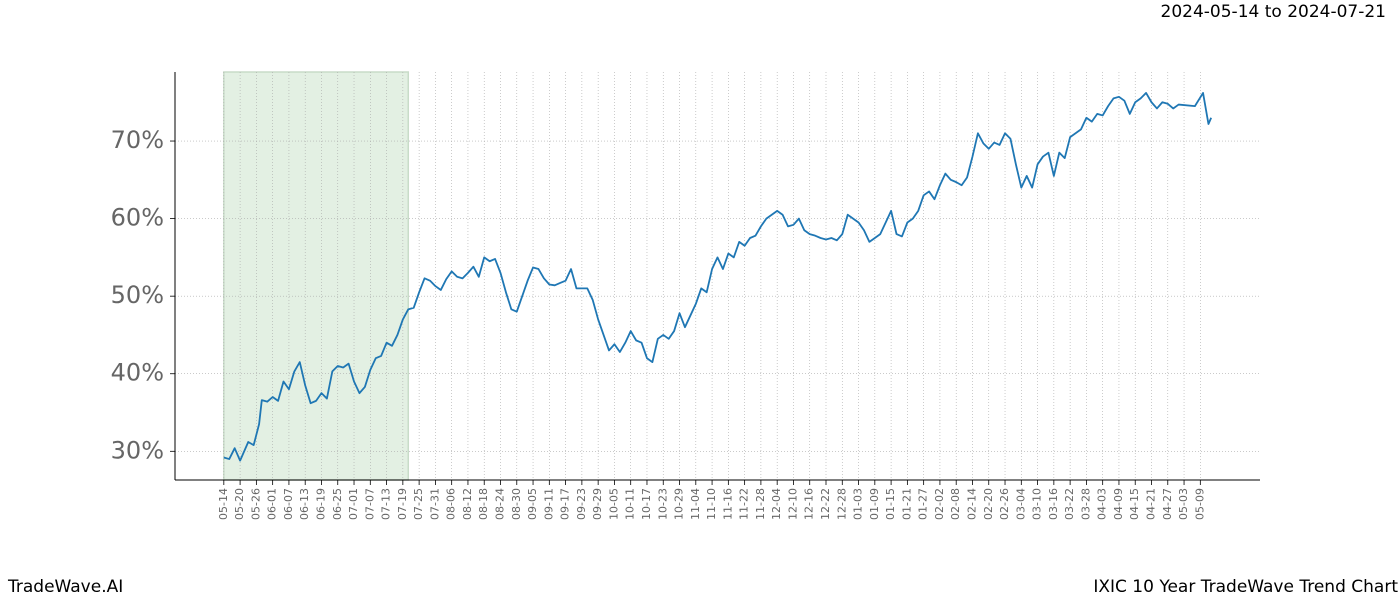 Image resolution: width=1400 pixels, height=600 pixels. Describe the element at coordinates (874, 504) in the screenshot. I see `x-tick-label: 01-09` at that location.